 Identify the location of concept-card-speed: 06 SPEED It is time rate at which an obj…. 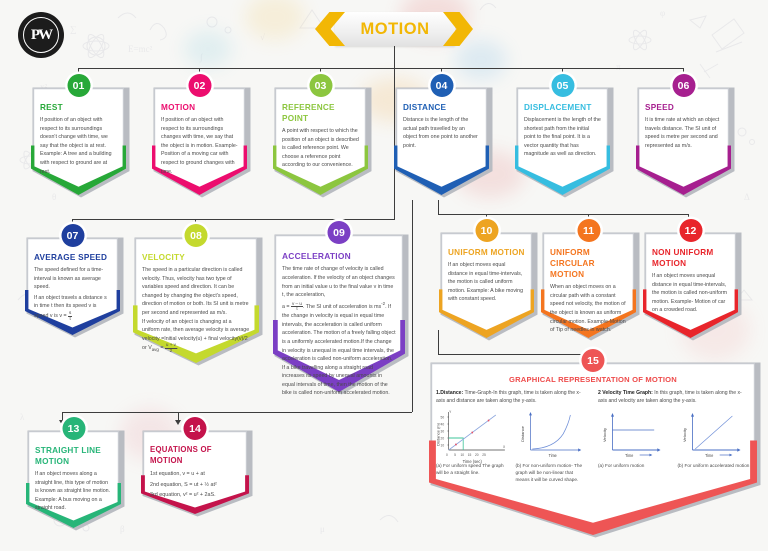
(685, 136).